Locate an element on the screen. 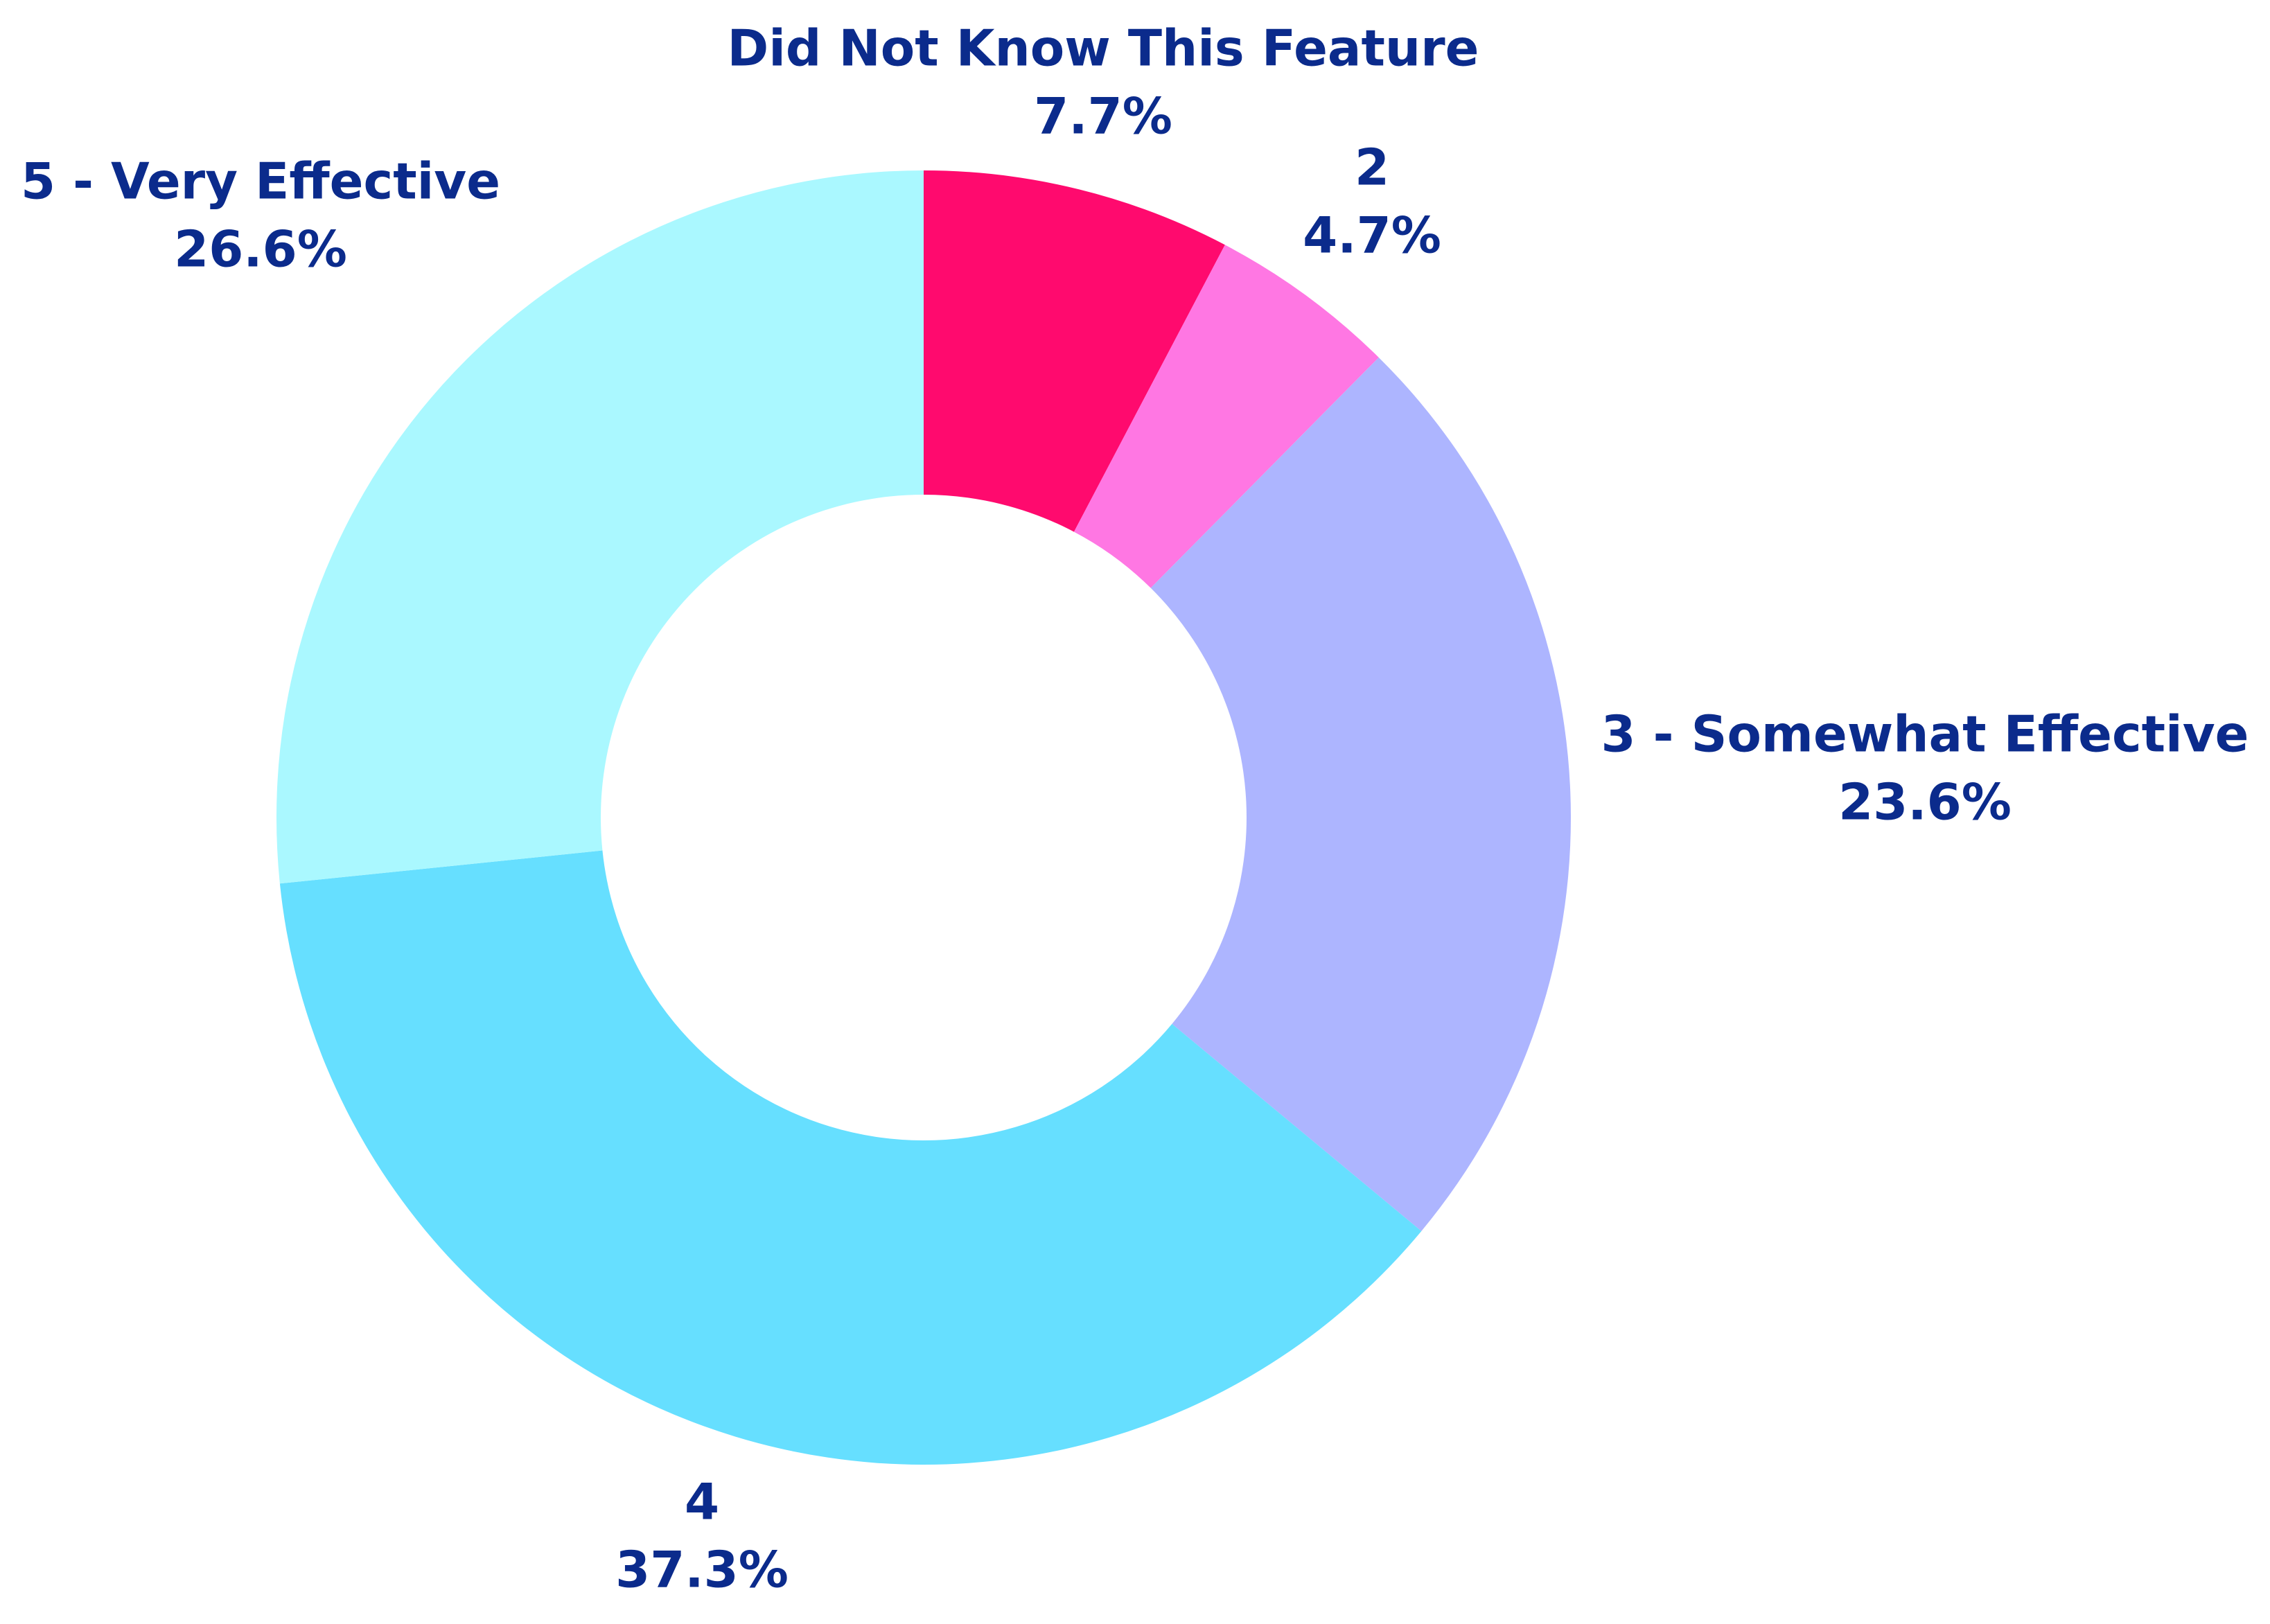  slice-value-label: 4.7% is located at coordinates (1372, 235).